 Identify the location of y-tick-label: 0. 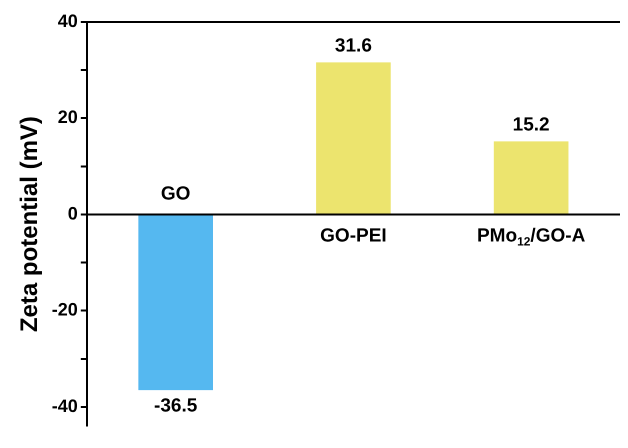
(73, 213).